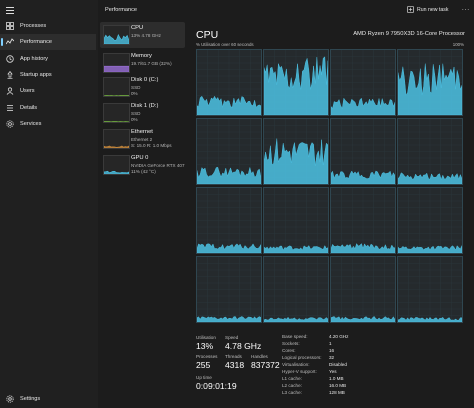  What do you see at coordinates (34, 59) in the screenshot?
I see `nav-label-app-history: App history` at bounding box center [34, 59].